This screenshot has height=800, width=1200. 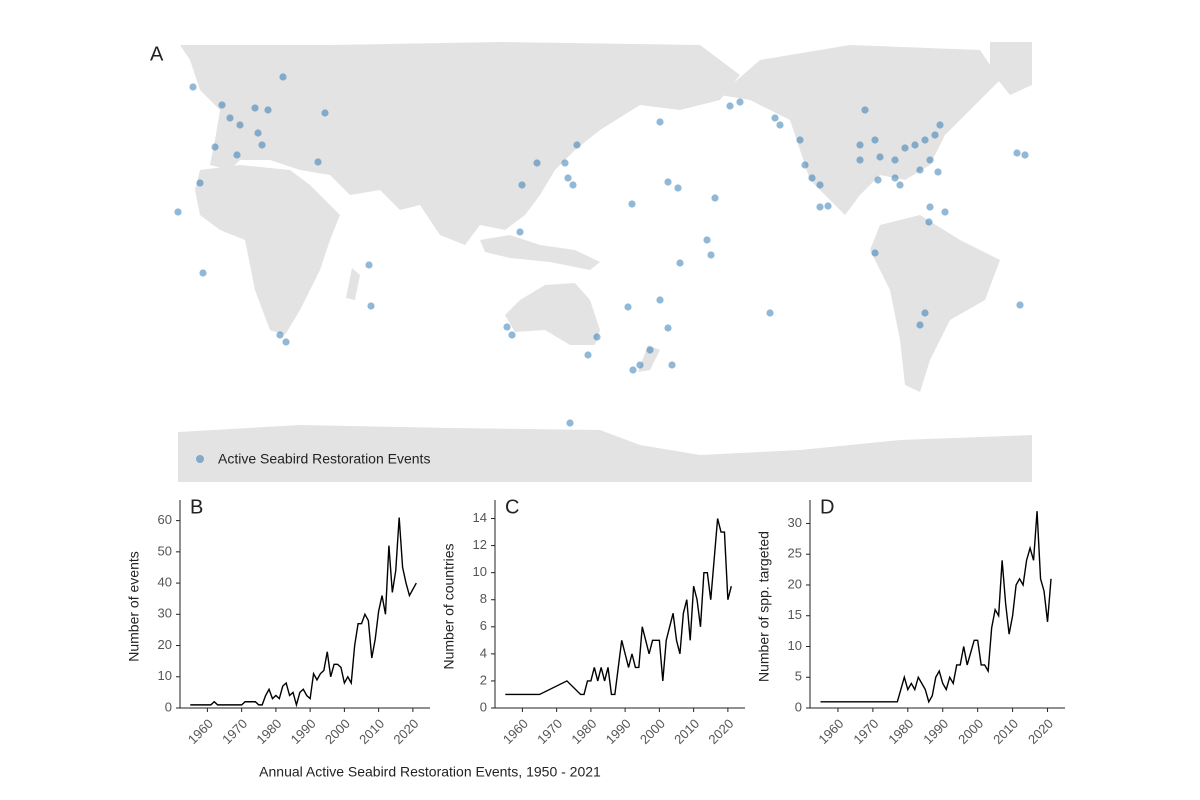 What do you see at coordinates (165, 613) in the screenshot?
I see `y-tick-label: 30` at bounding box center [165, 613].